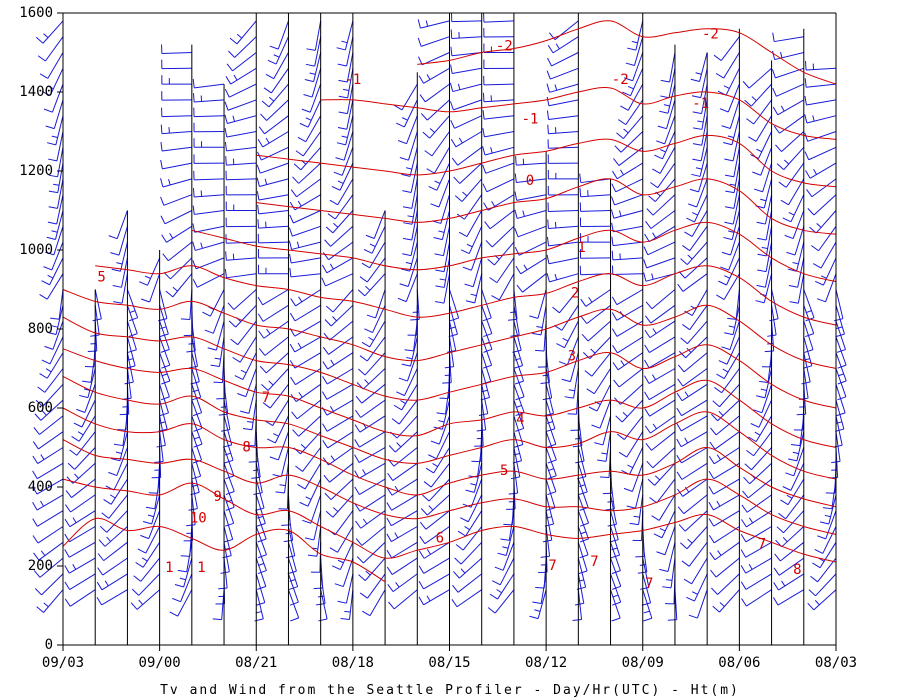 The image size is (900, 700). Describe the element at coordinates (449, 362) in the screenshot. I see `contour-line` at that location.